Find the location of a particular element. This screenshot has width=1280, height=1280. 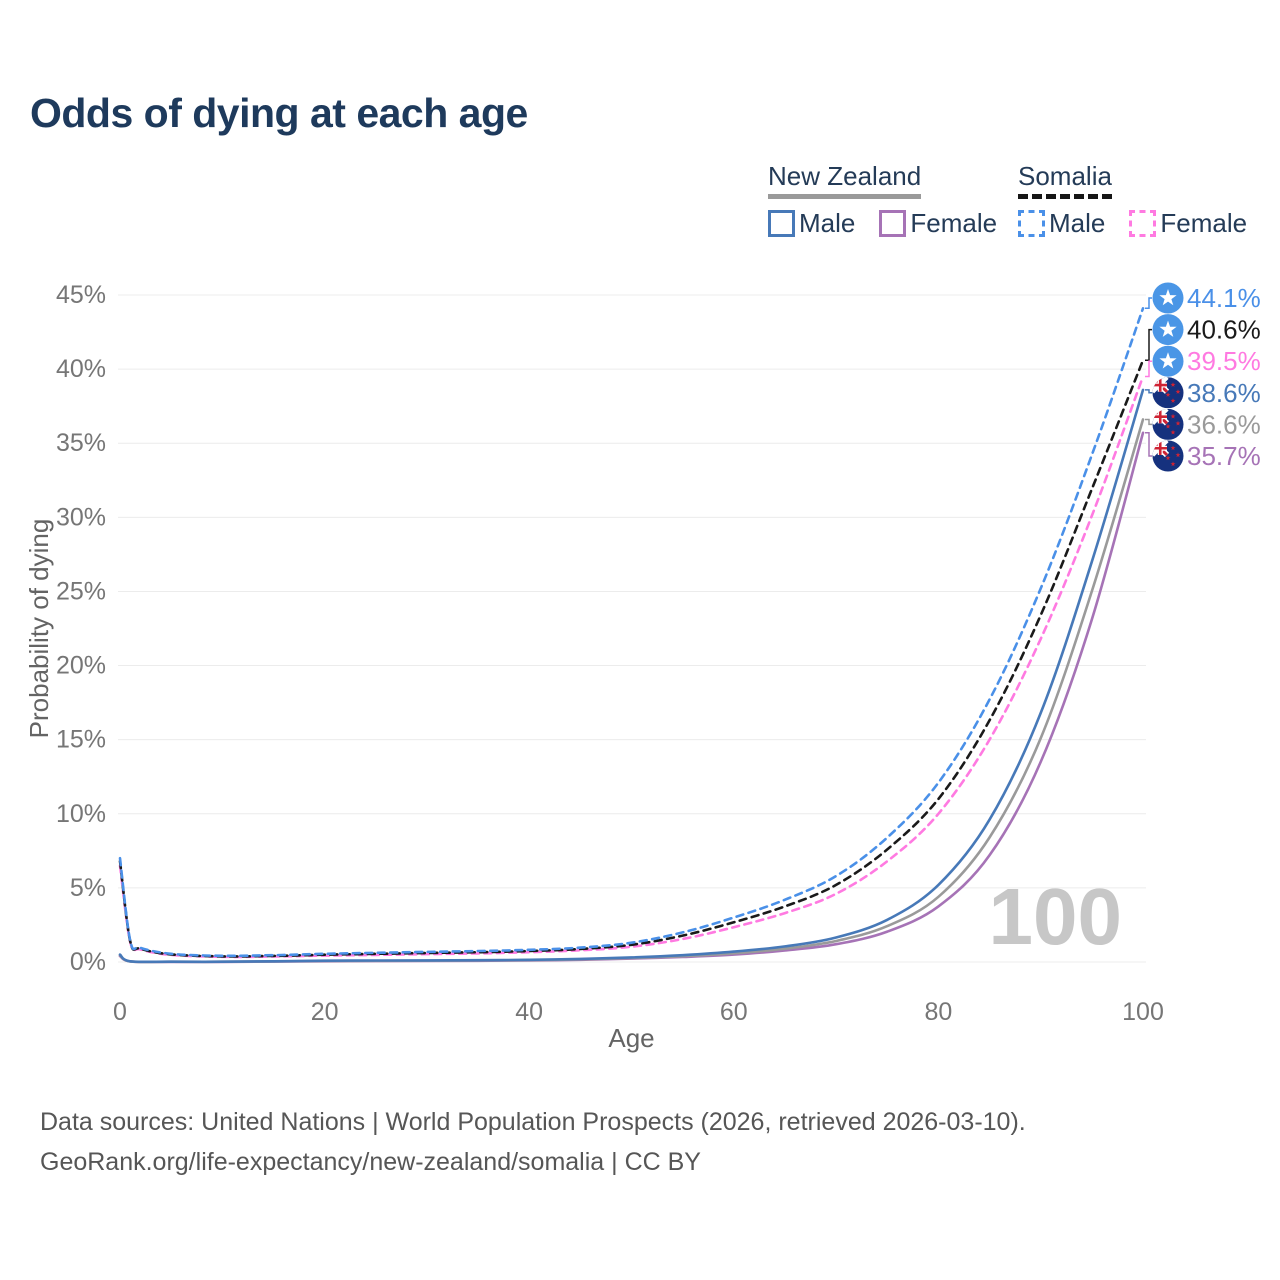

y-tick-label: 20% is located at coordinates (81, 666).